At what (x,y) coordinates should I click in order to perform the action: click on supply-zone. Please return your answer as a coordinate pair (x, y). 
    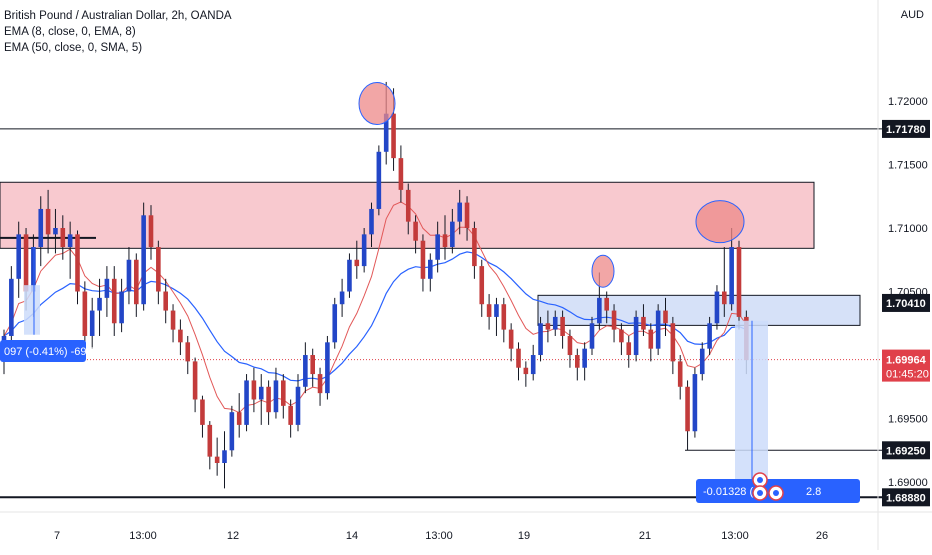
    Looking at the image, I should click on (699, 310).